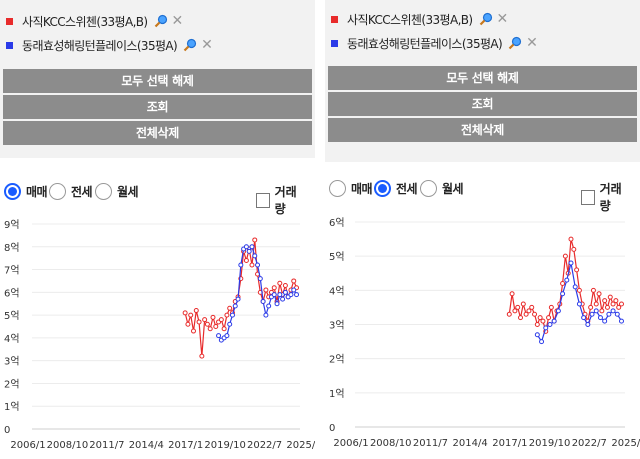  Describe the element at coordinates (425, 43) in the screenshot. I see `apartment-name: 동래효성해링턴플레이스(35평A)` at that location.